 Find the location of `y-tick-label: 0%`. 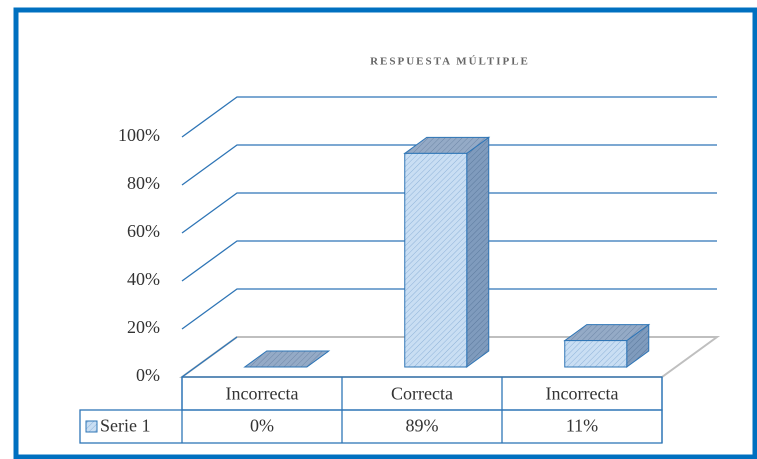

y-tick-label: 0% is located at coordinates (148, 375).